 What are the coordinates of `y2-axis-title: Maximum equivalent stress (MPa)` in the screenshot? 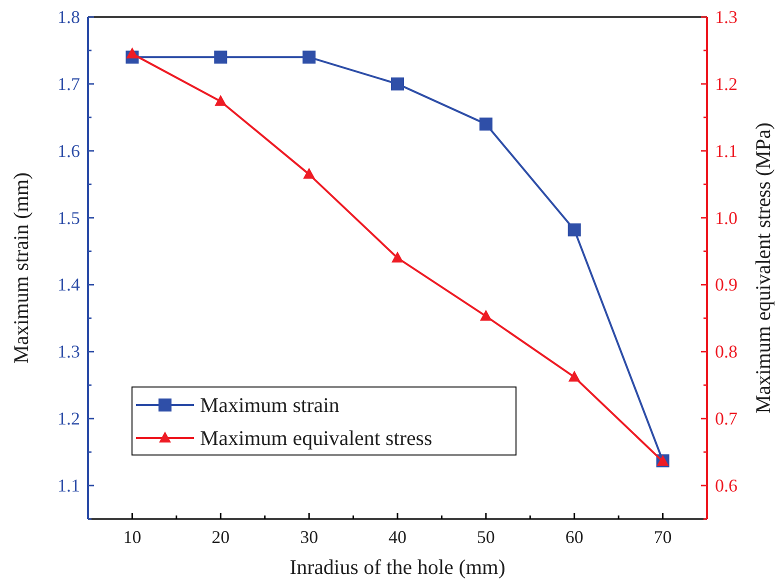 It's located at (763, 268).